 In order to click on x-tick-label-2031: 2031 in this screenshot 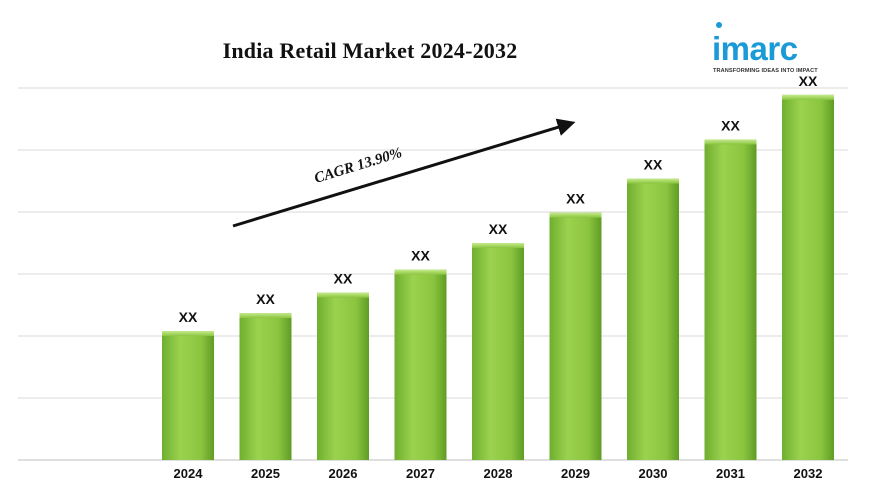, I will do `click(730, 473)`.